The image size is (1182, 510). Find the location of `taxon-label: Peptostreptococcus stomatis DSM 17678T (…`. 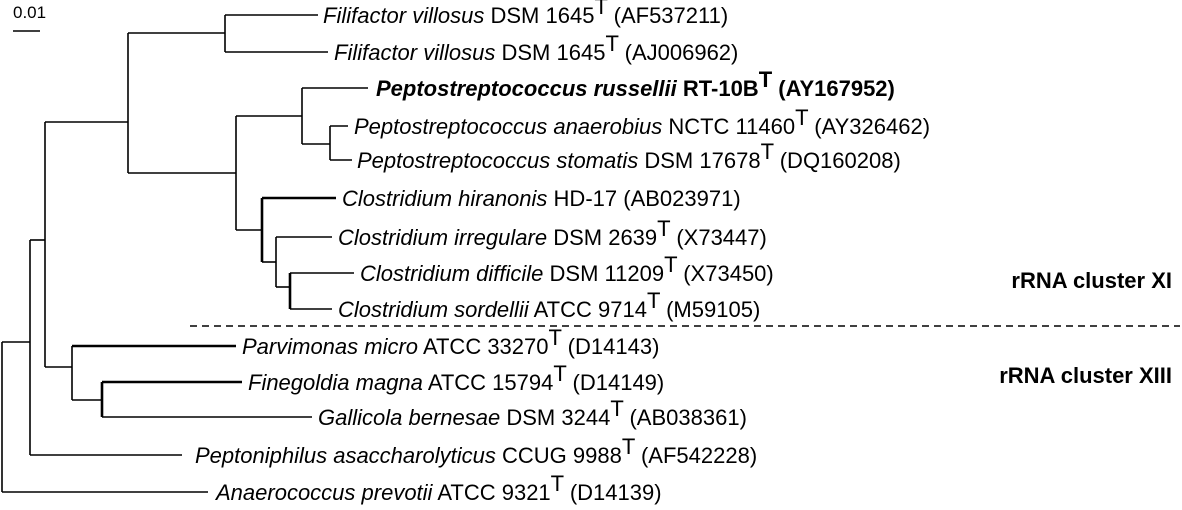

taxon-label: Peptostreptococcus stomatis DSM 17678T (… is located at coordinates (629, 156).